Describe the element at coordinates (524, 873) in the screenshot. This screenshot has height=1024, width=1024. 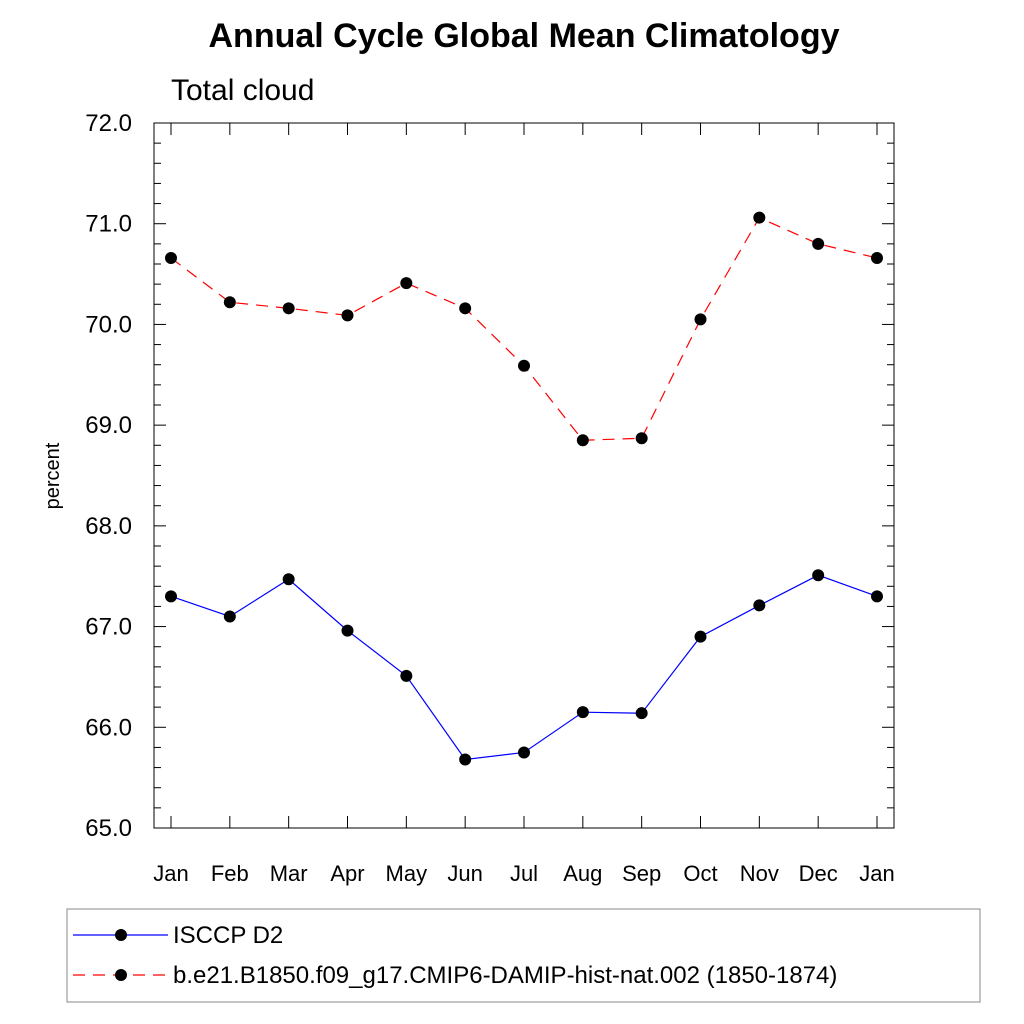
I see `x-tick-label: Jul` at that location.